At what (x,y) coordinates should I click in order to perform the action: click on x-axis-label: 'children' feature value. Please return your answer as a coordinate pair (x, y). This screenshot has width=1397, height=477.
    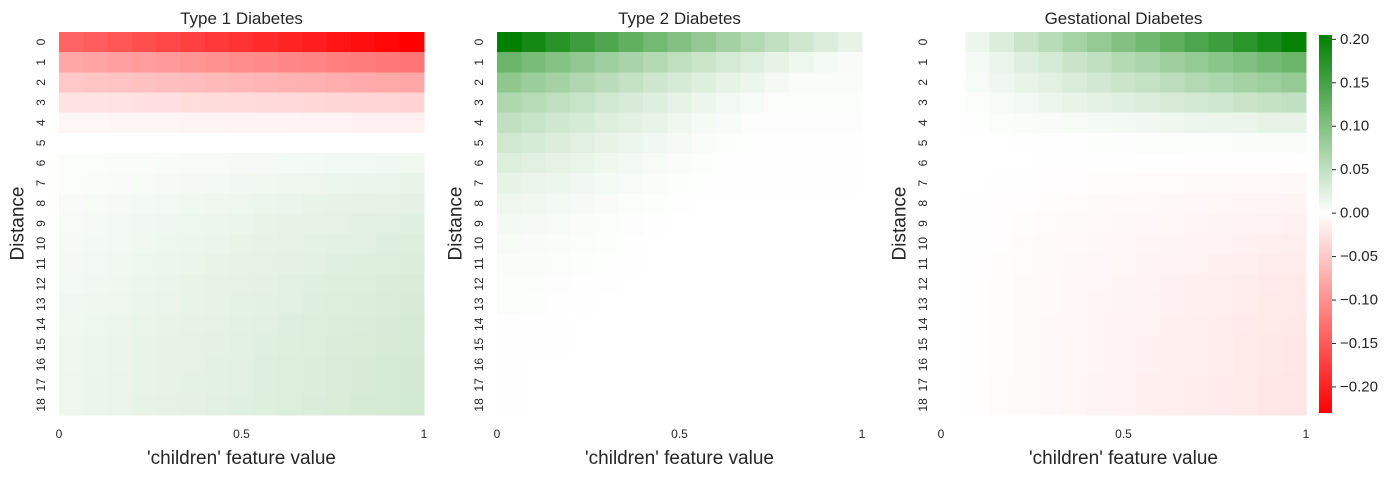
    Looking at the image, I should click on (679, 458).